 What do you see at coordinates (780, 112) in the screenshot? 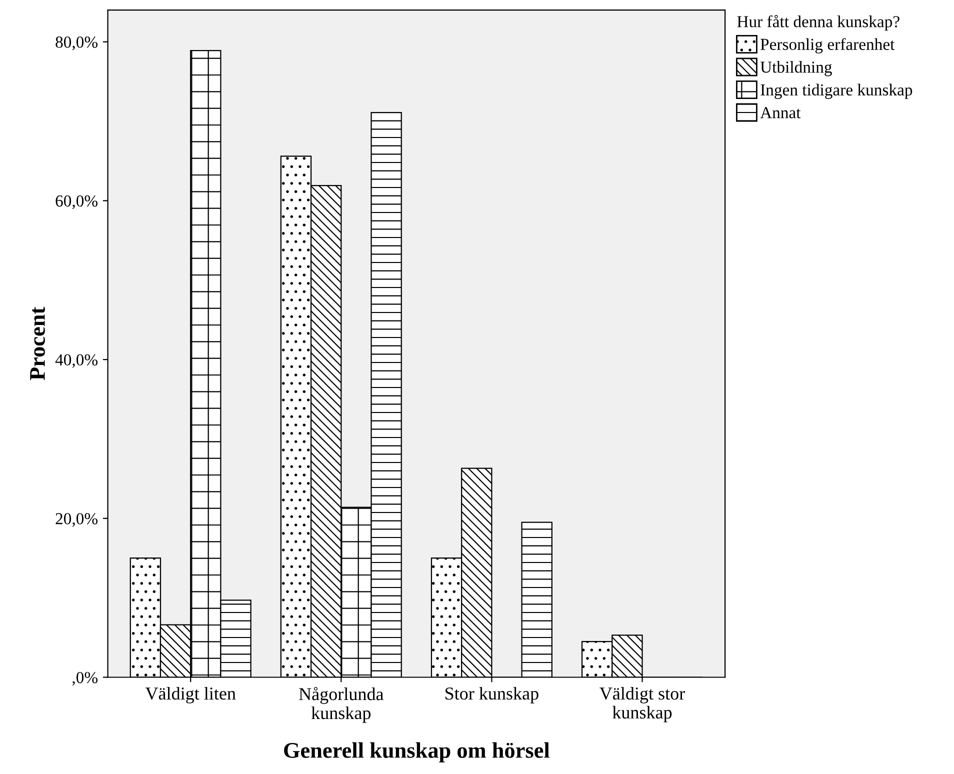
I see `legend-label: Annat` at bounding box center [780, 112].